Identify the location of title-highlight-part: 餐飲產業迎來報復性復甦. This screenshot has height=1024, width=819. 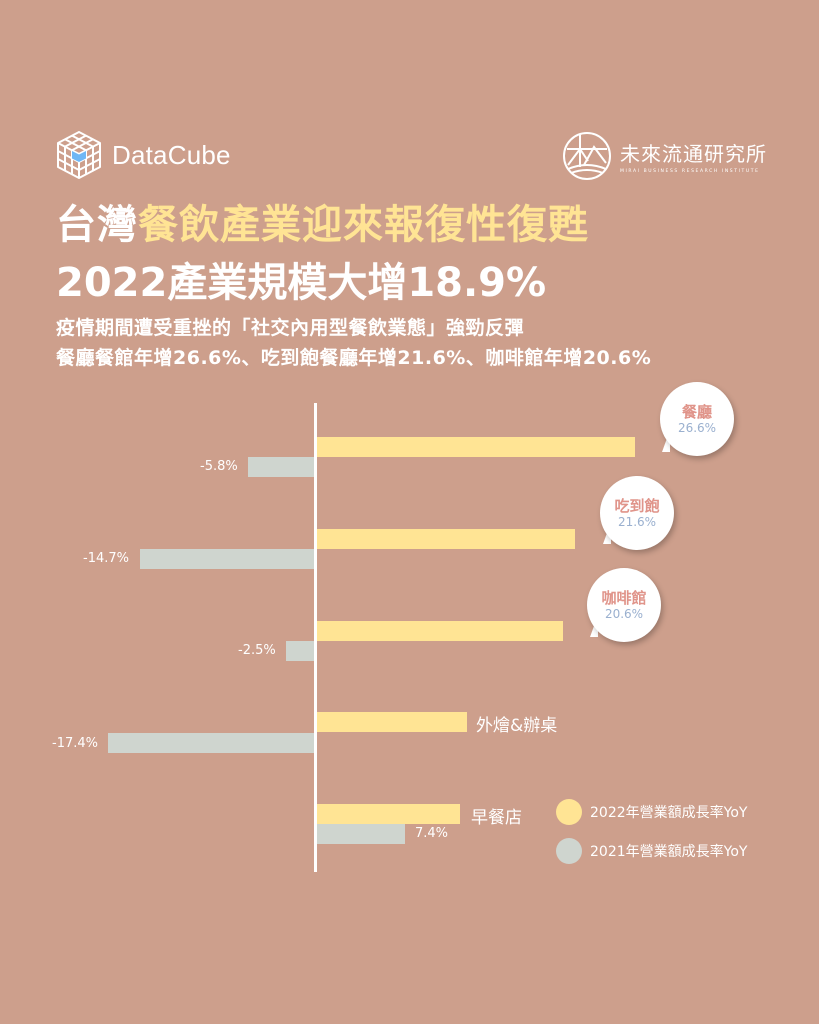
(363, 225).